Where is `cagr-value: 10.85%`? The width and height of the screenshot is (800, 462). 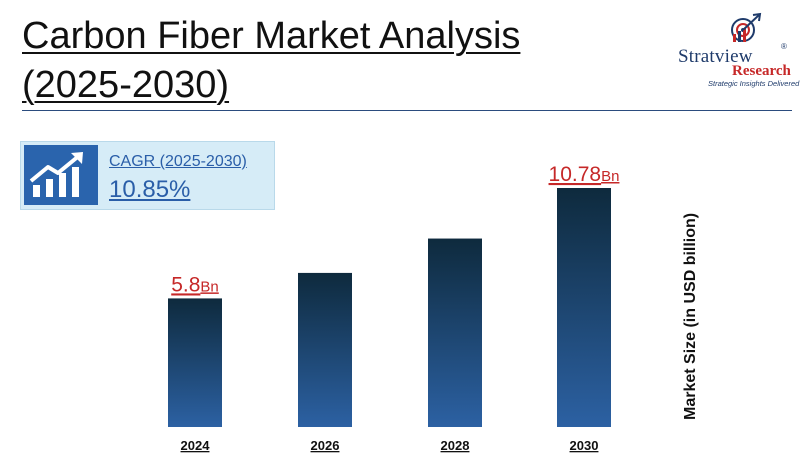
cagr-value: 10.85% is located at coordinates (150, 189).